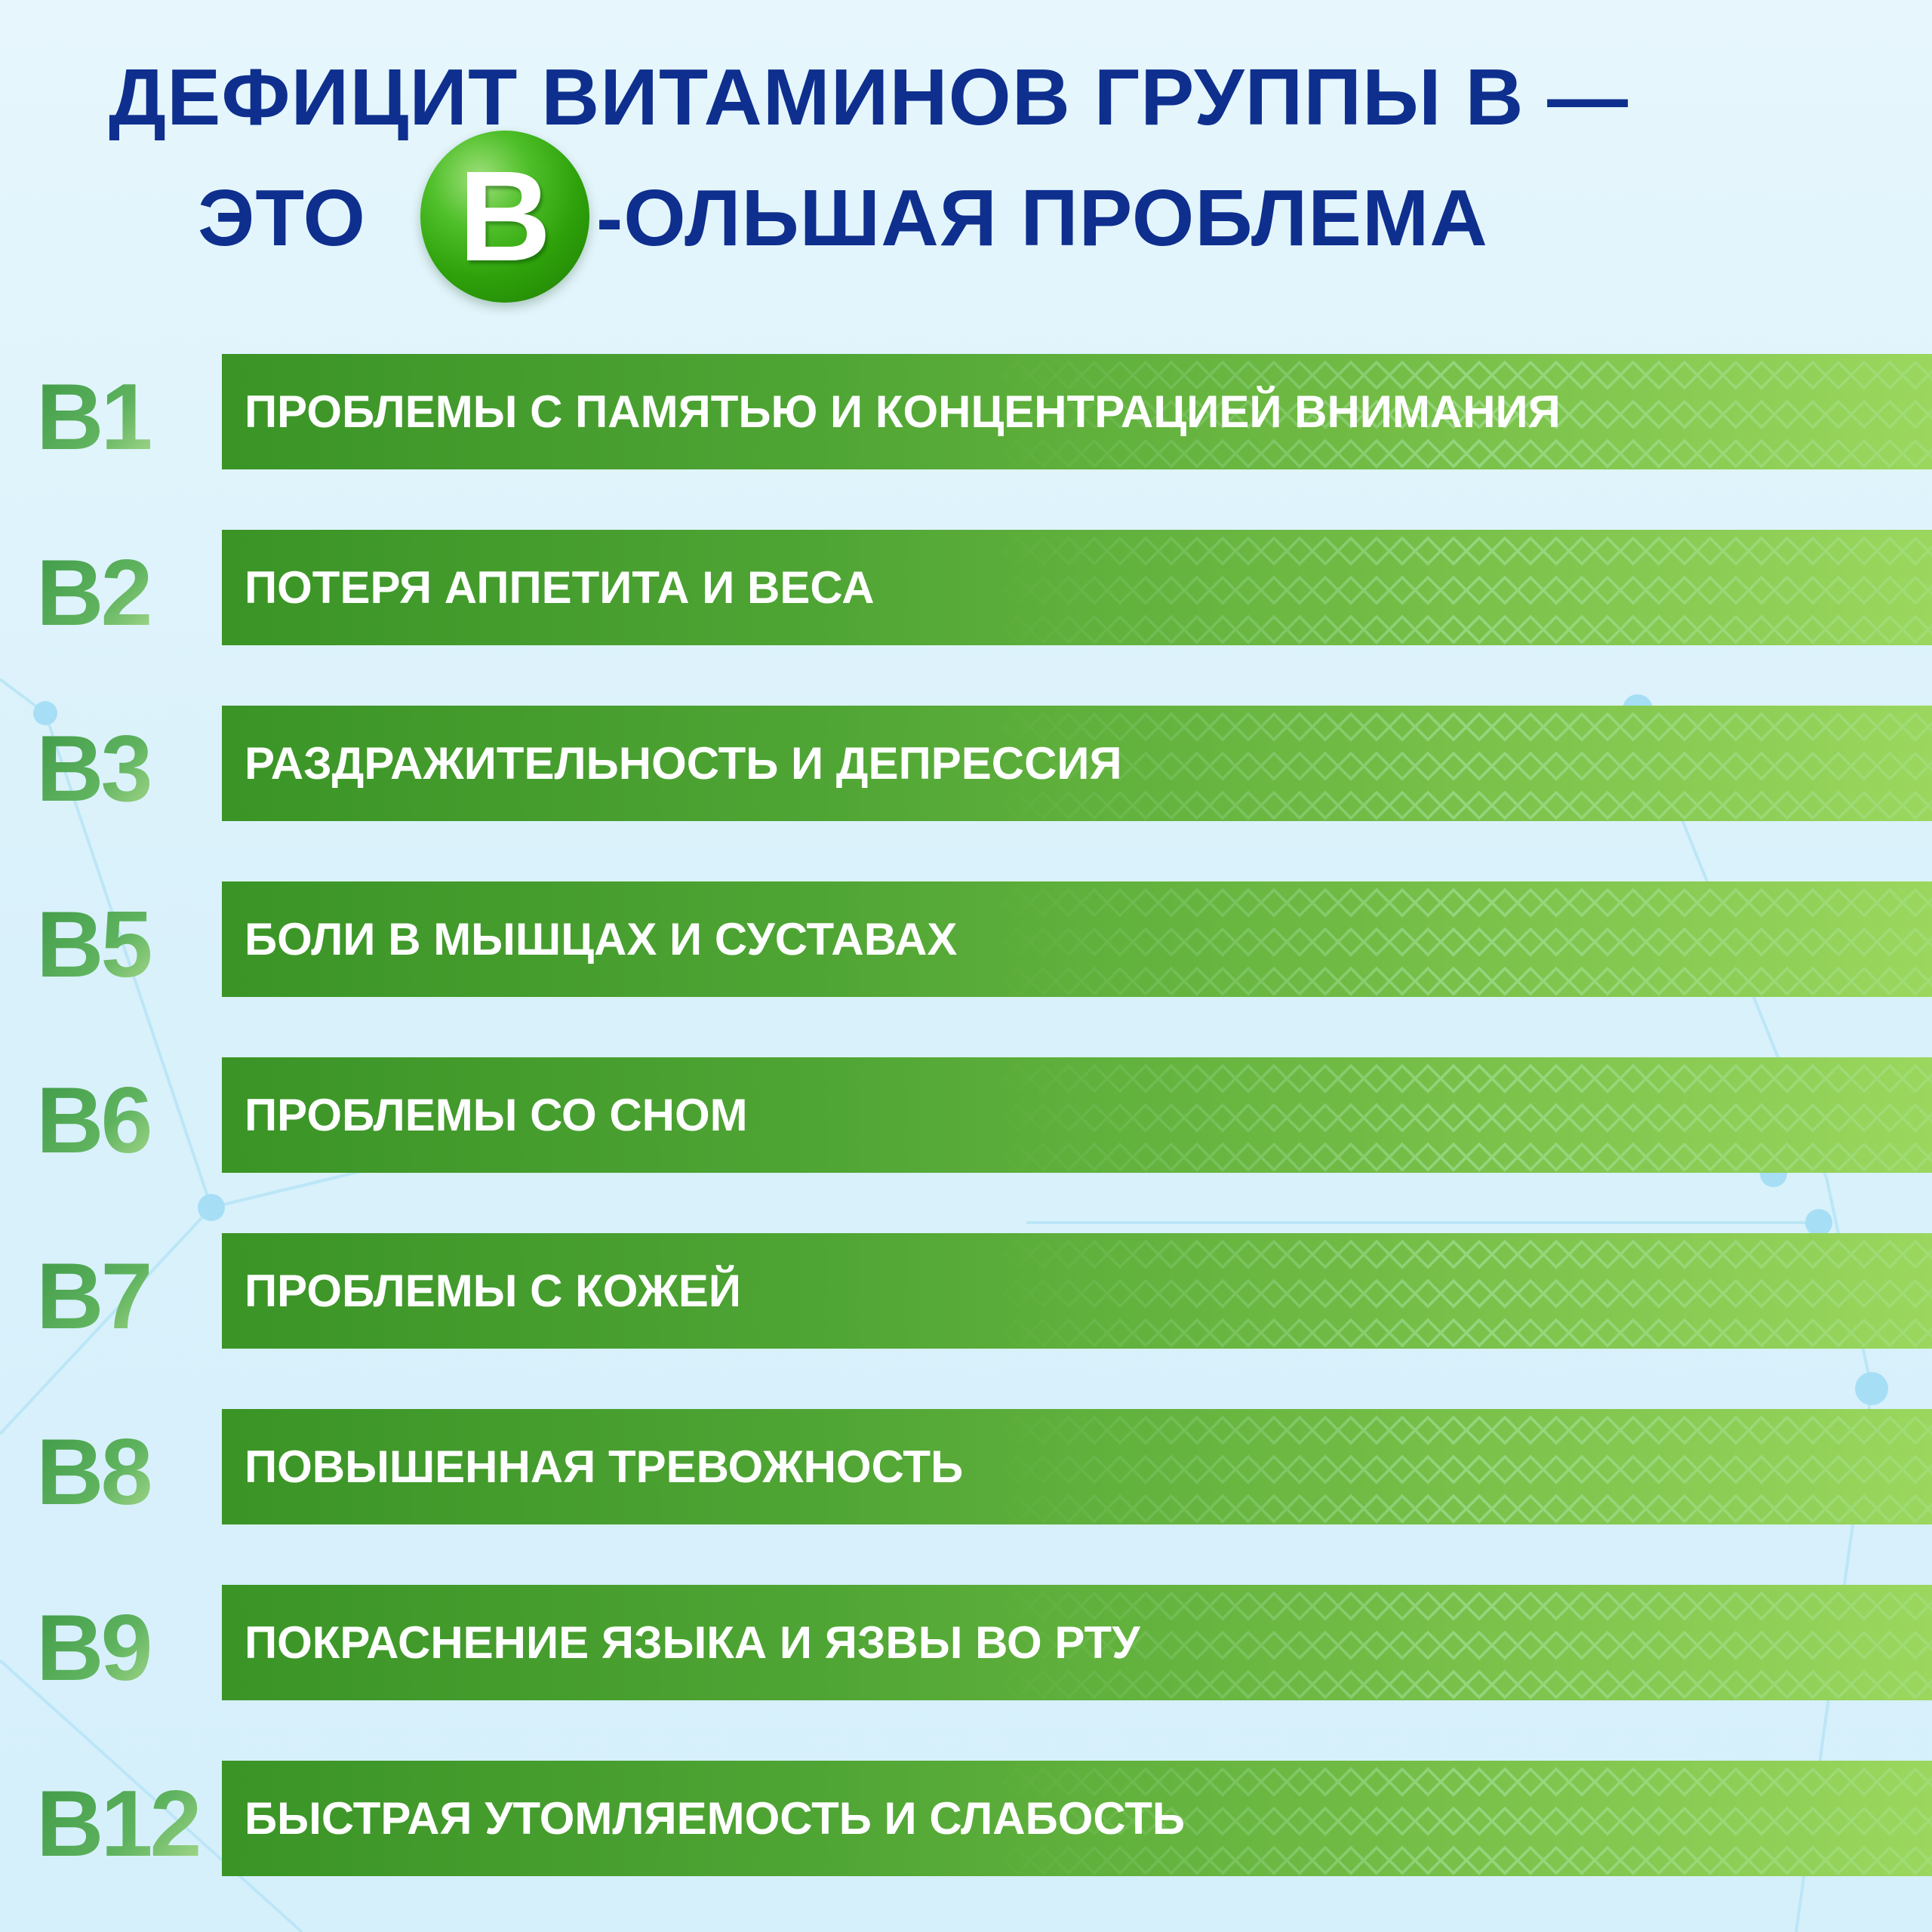  I want to click on vitamin-code: B9, so click(94, 1648).